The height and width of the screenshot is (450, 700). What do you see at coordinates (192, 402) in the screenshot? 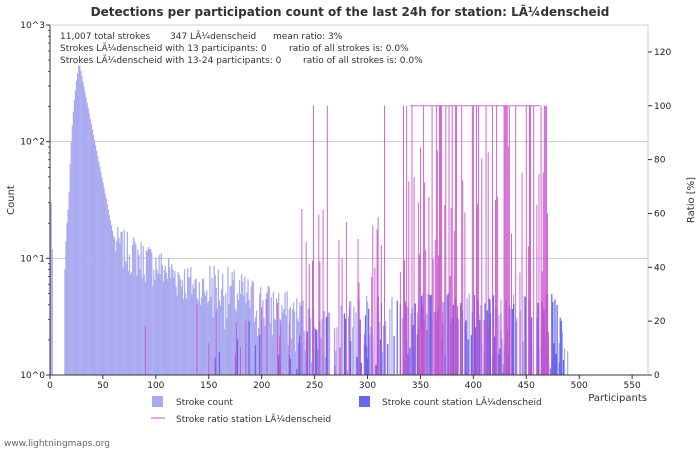
I see `legend-item-stroke-count: Stroke count` at bounding box center [192, 402].